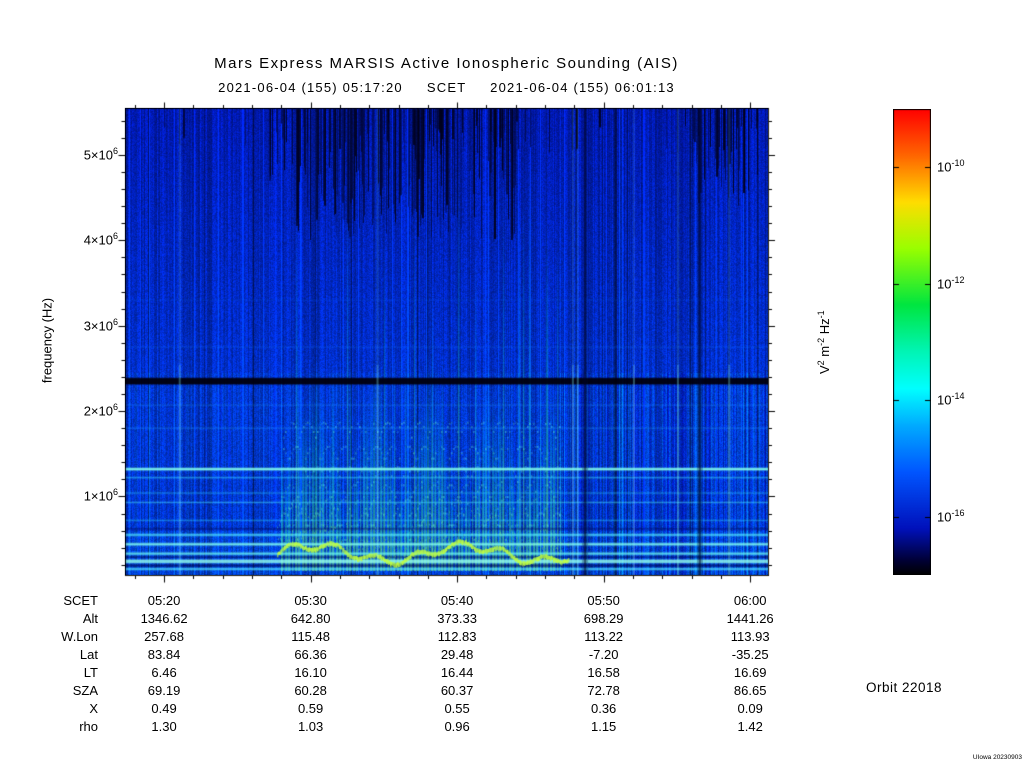 Image resolution: width=1024 pixels, height=768 pixels. What do you see at coordinates (603, 726) in the screenshot?
I see `table-cell: 1.15` at bounding box center [603, 726].